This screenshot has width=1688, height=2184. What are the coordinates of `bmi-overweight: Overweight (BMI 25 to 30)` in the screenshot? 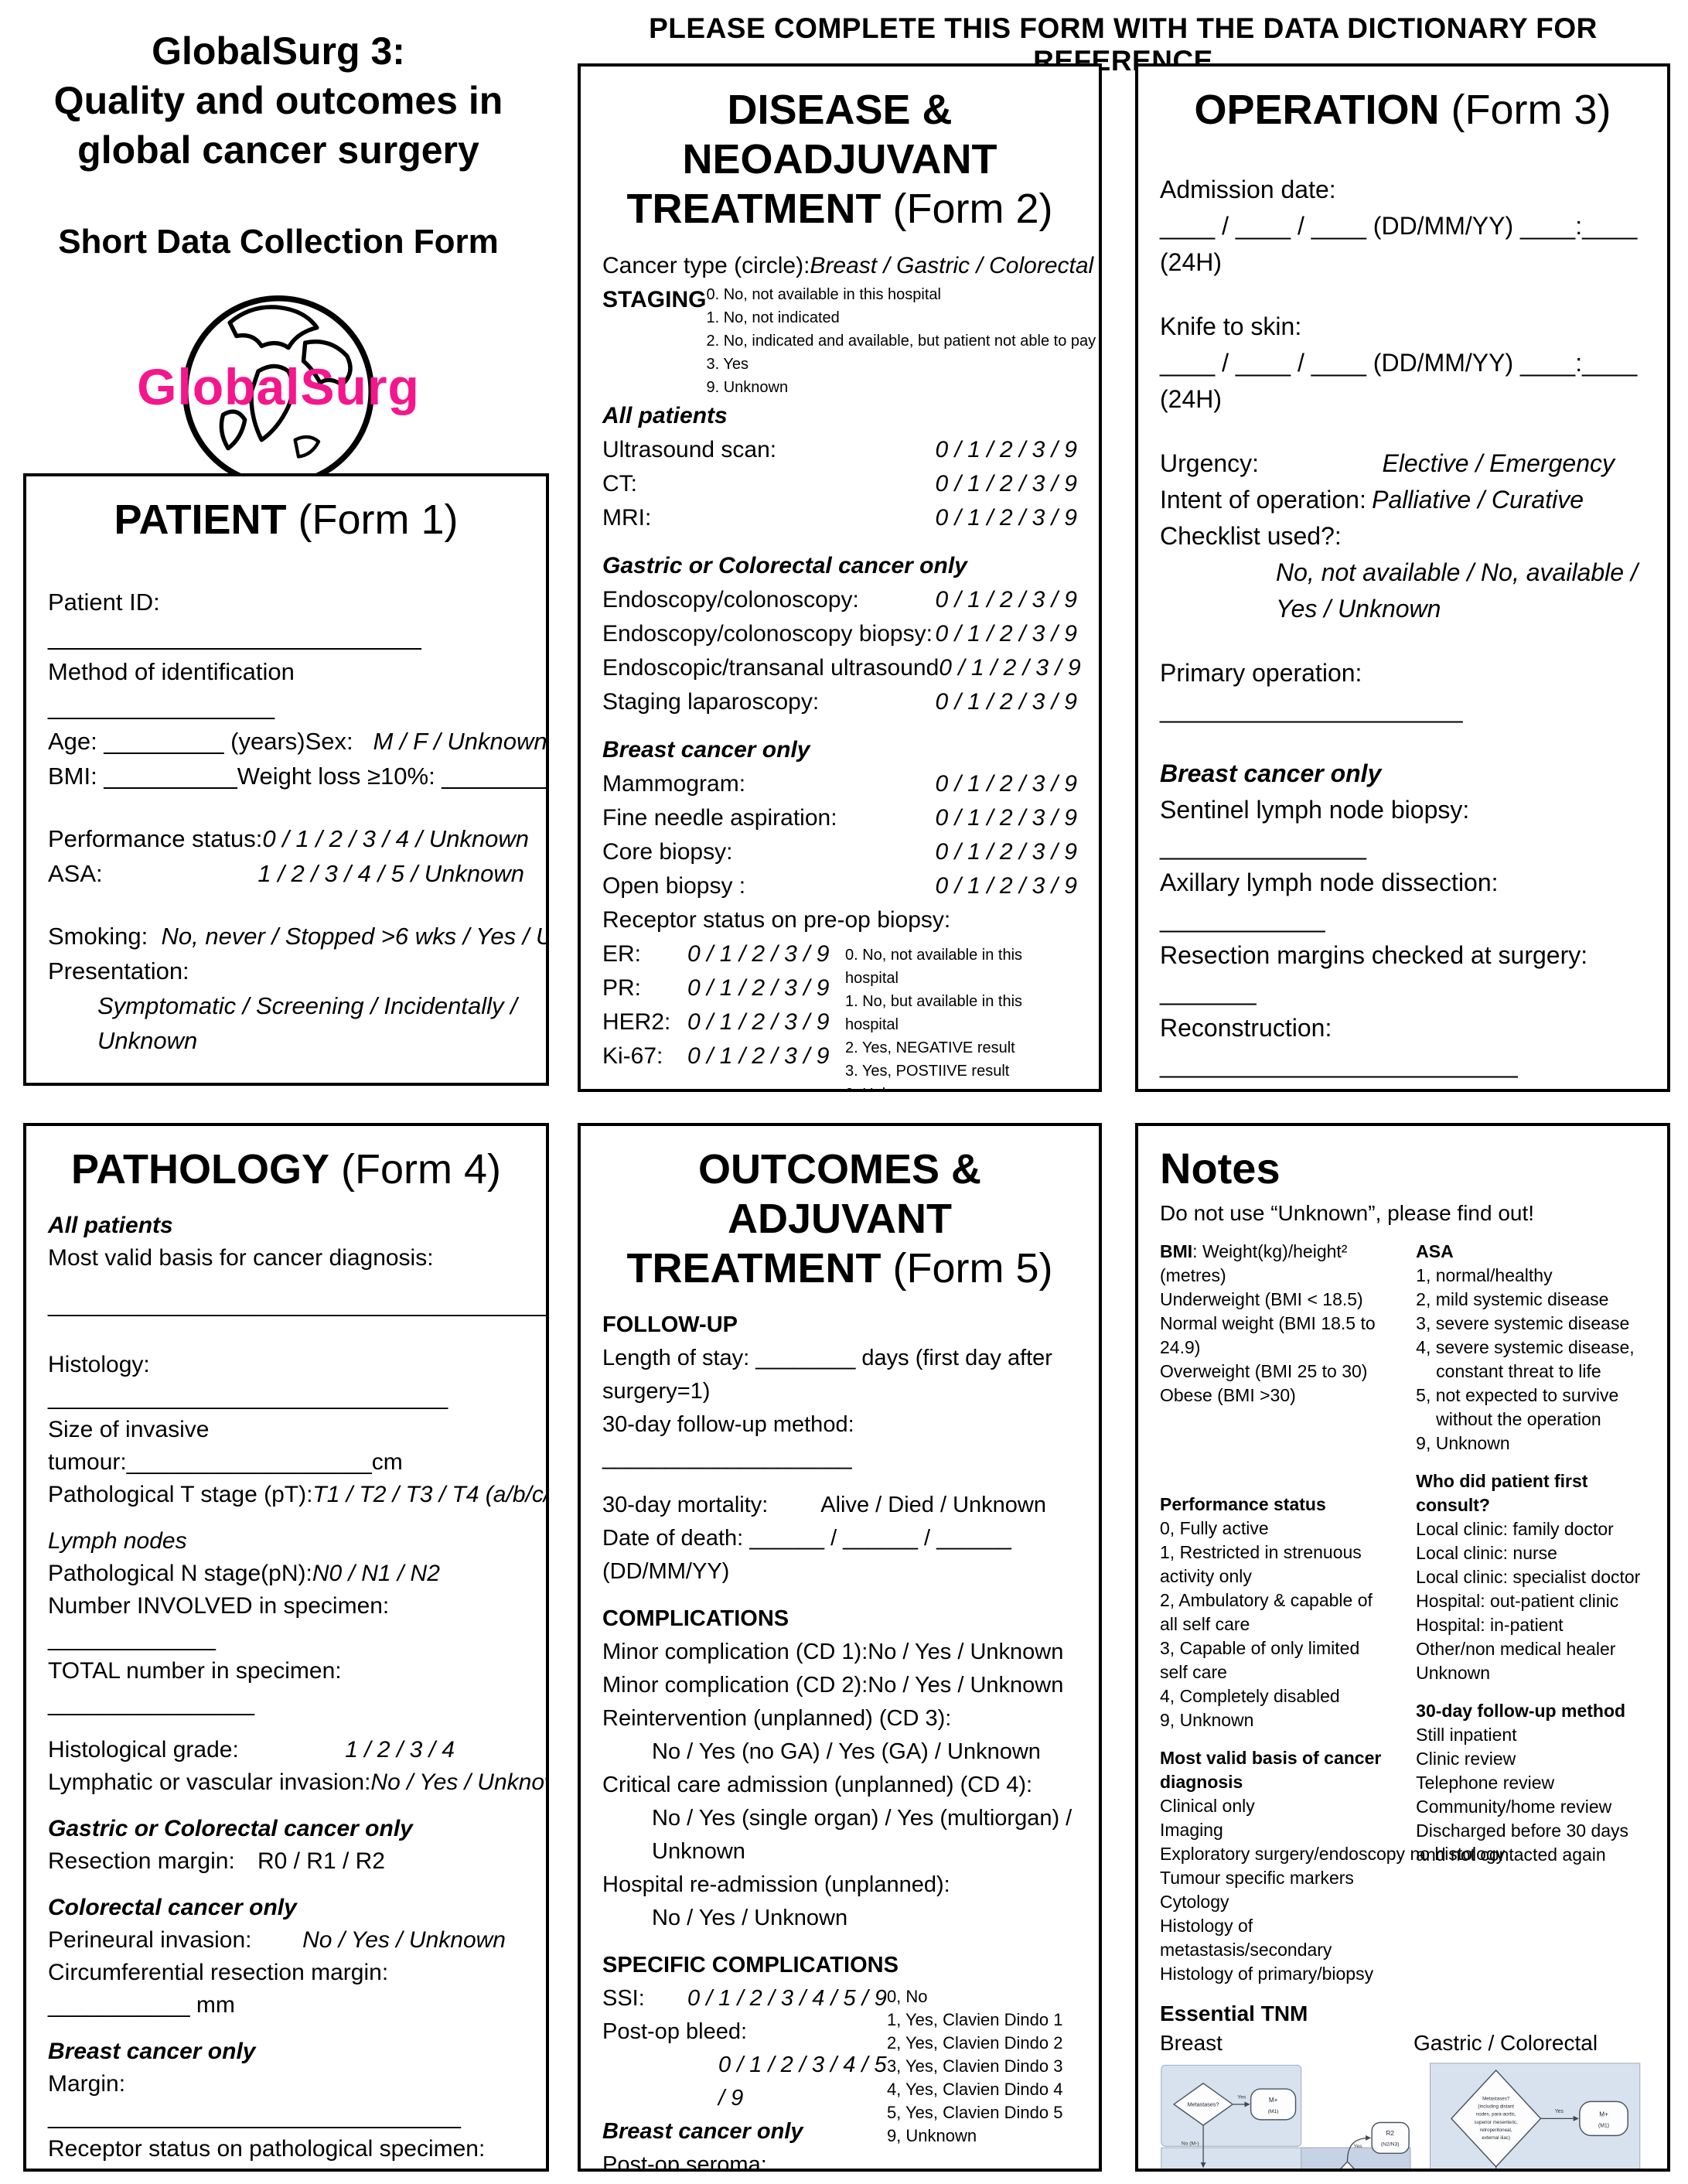 It's located at (1264, 1371).